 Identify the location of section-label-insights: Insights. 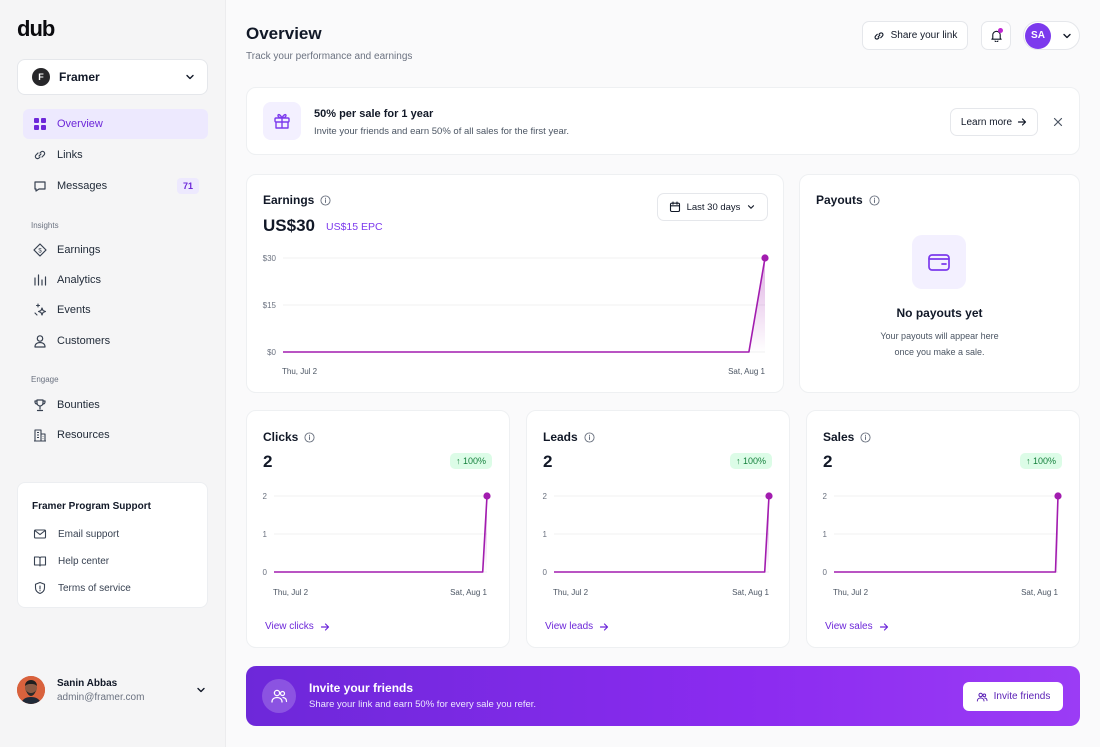
(45, 225).